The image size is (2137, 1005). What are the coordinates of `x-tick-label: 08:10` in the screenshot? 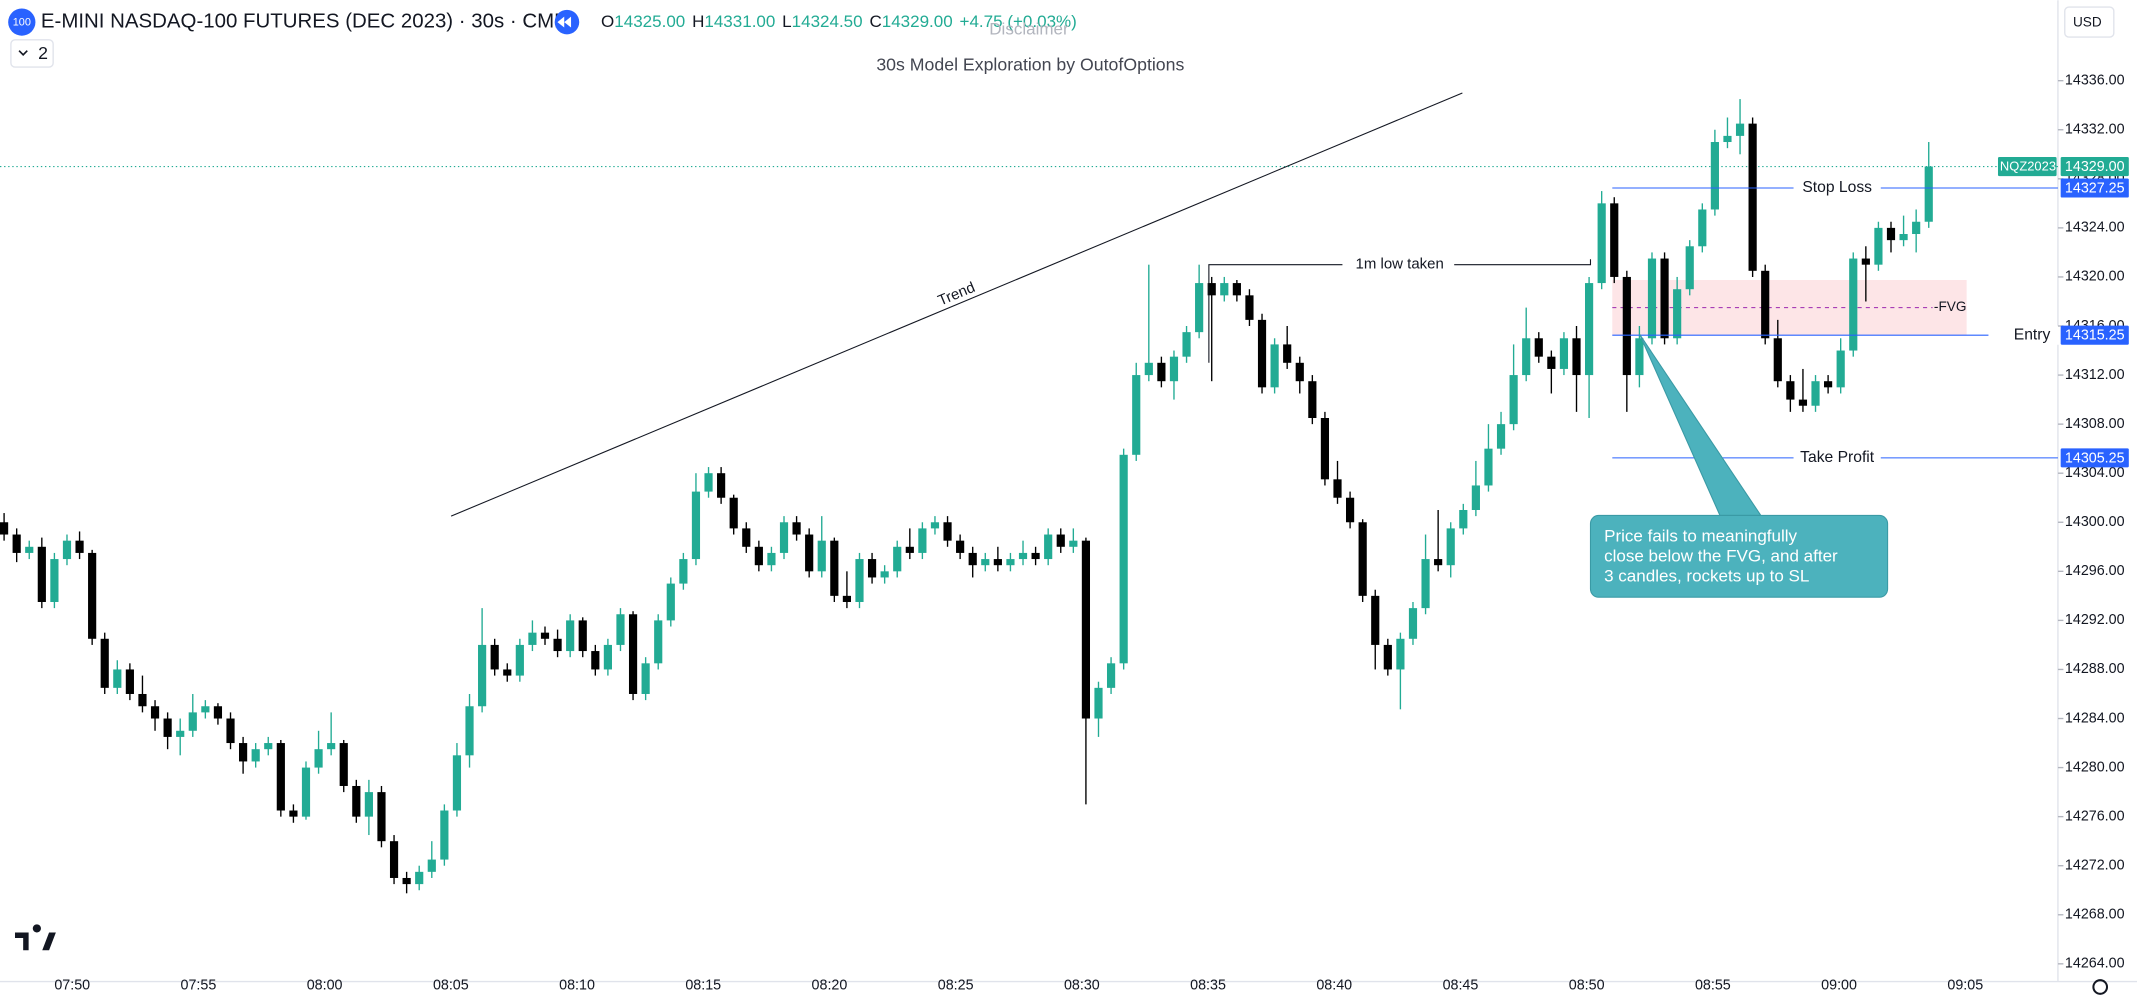 It's located at (577, 985).